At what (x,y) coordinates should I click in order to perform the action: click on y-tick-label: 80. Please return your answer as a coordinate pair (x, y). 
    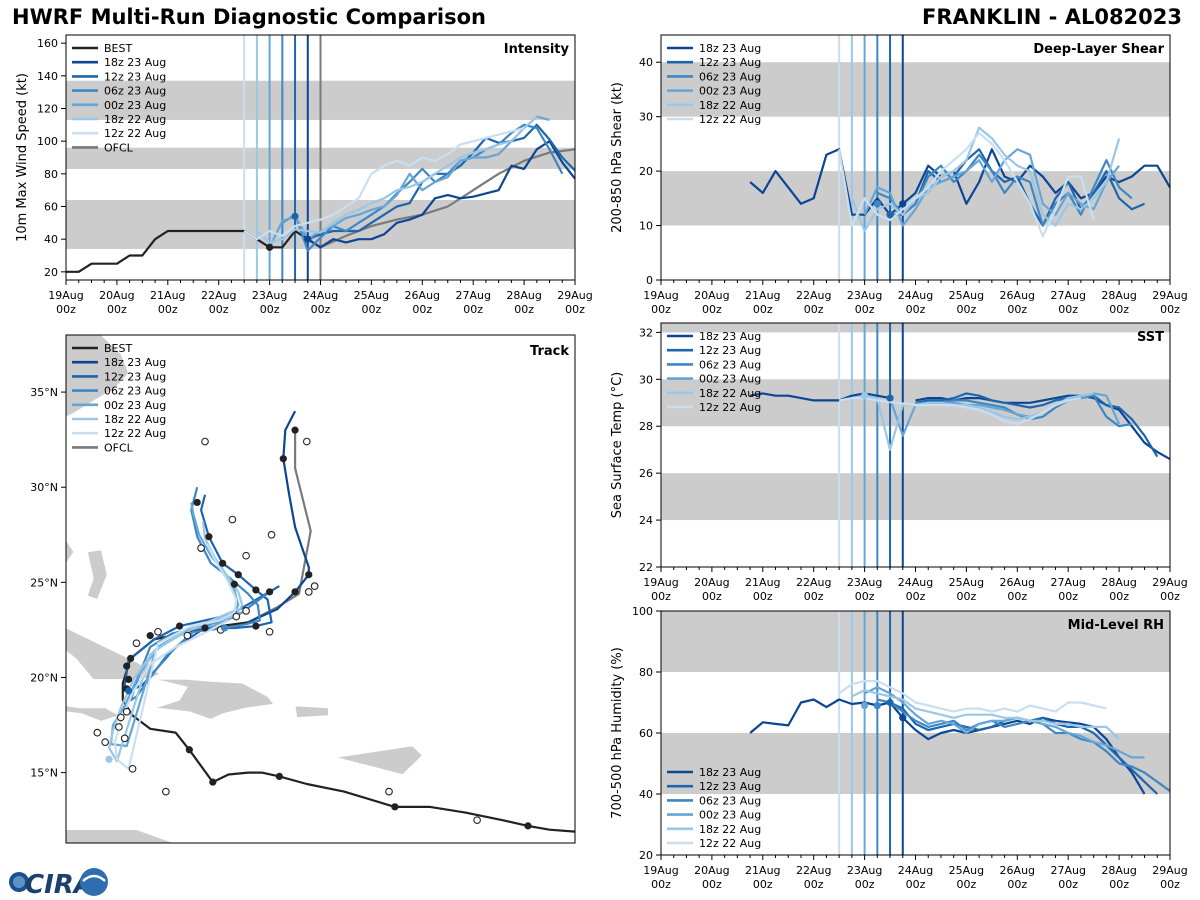
    Looking at the image, I should click on (51, 174).